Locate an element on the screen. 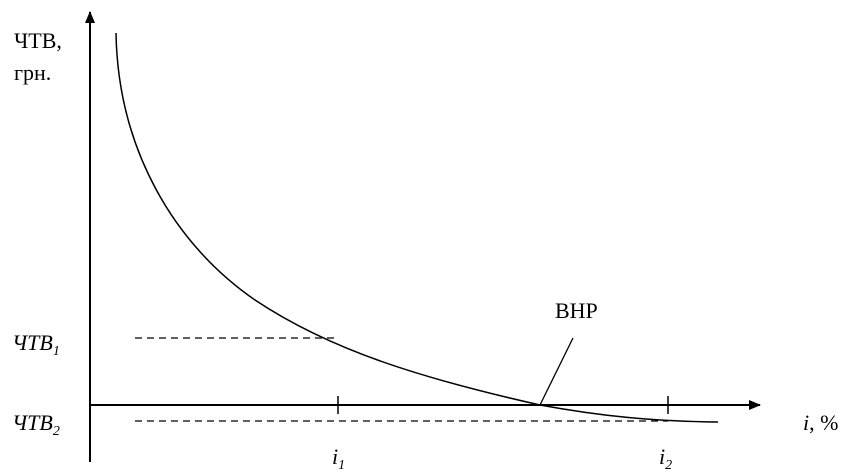 The width and height of the screenshot is (852, 475). x-axis-label: i, % is located at coordinates (820, 422).